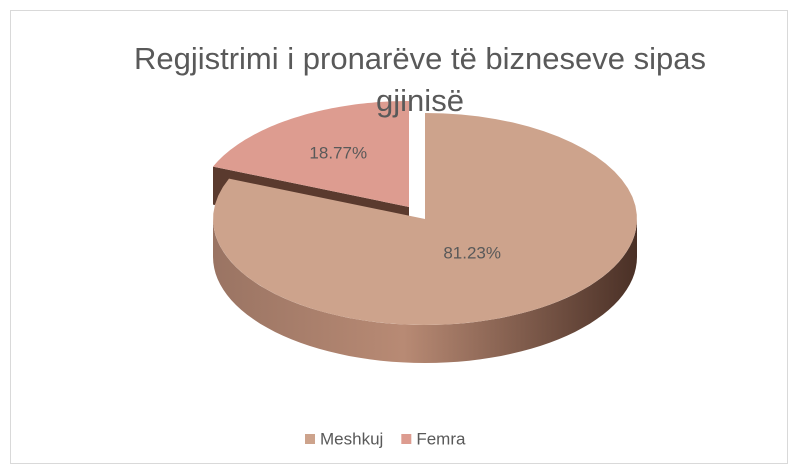 This screenshot has height=474, width=798. I want to click on data-label: 81.23%, so click(472, 253).